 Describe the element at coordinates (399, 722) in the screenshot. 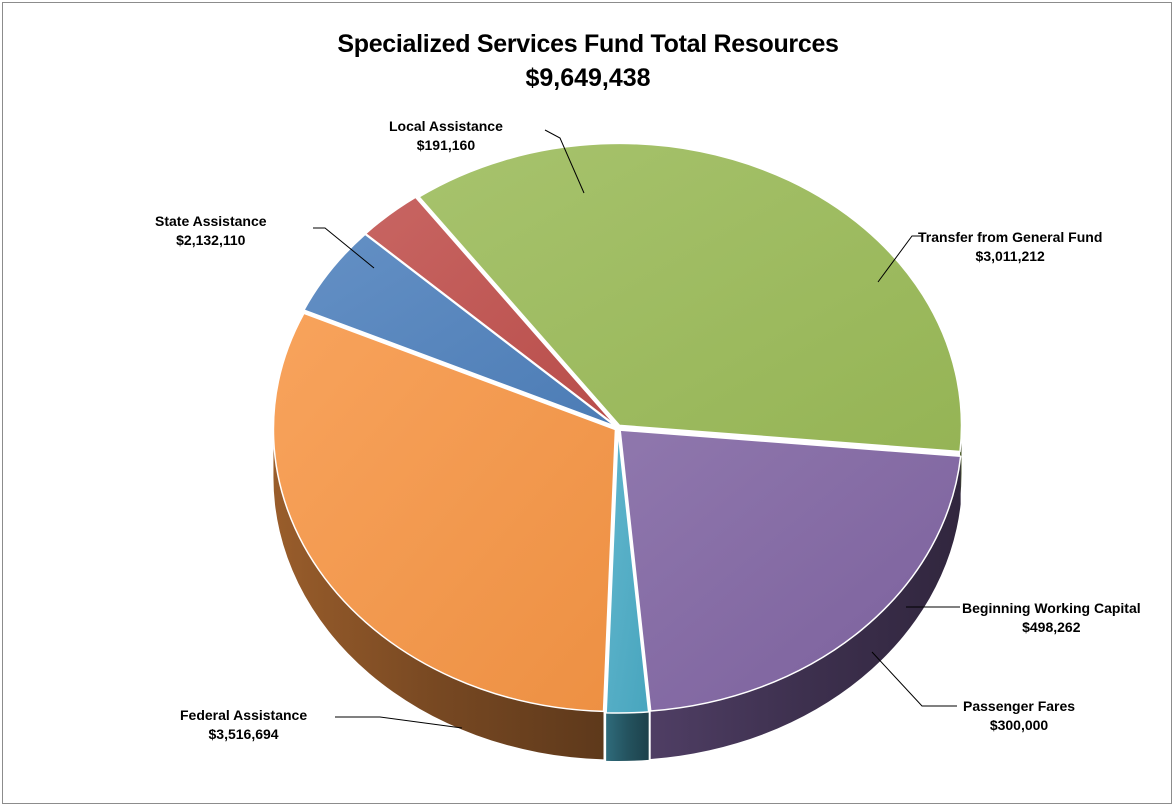

I see `leader-line-federal-assistance` at that location.